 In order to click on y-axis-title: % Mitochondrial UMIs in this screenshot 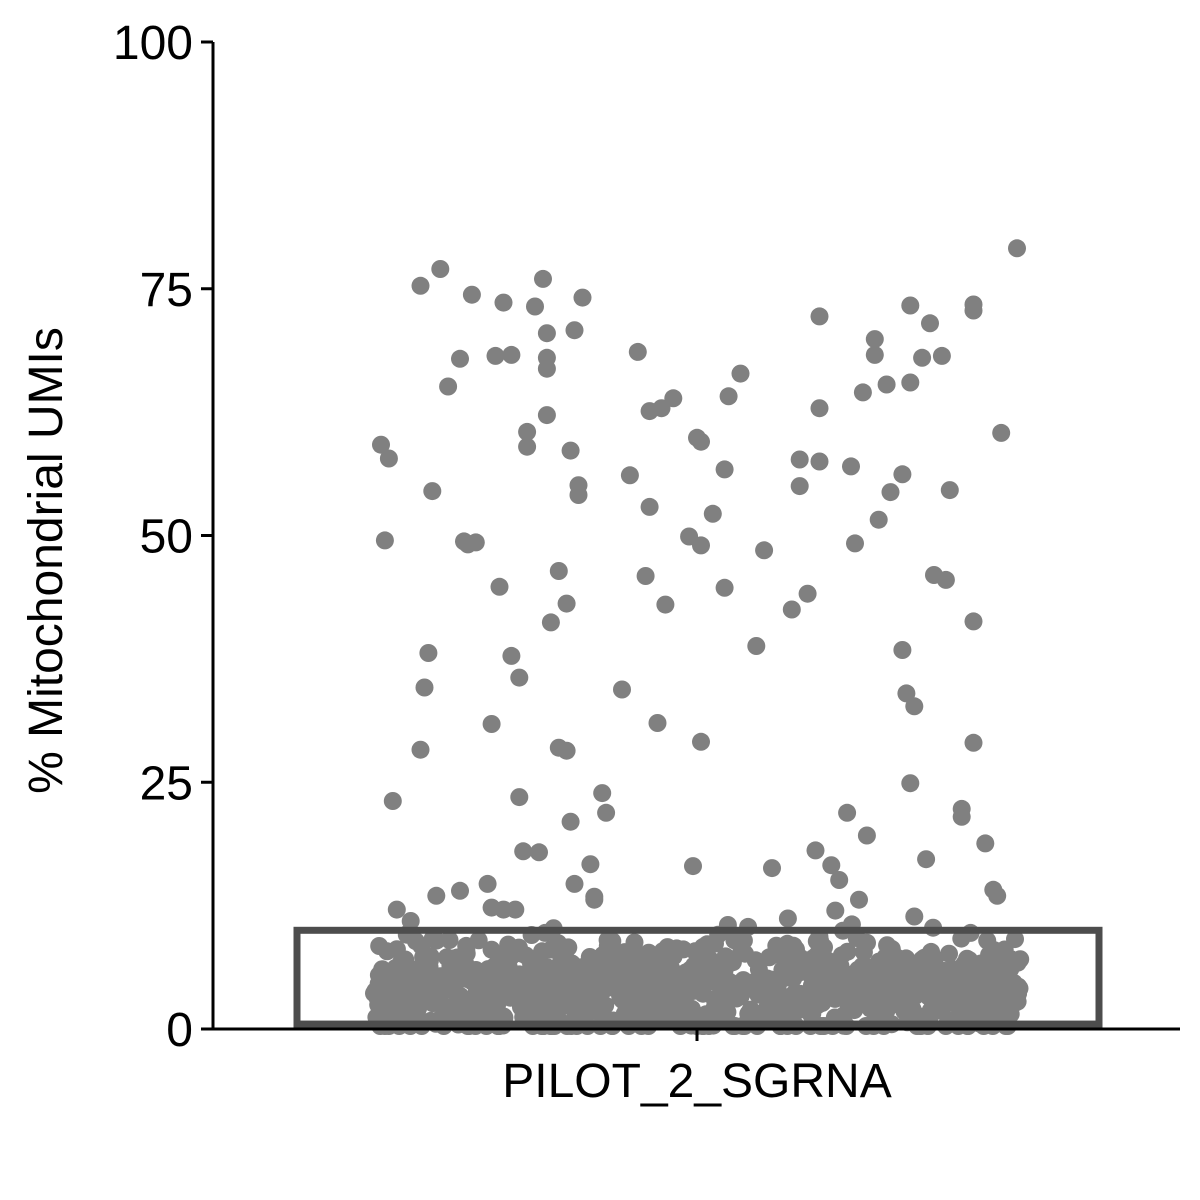, I will do `click(46, 560)`.